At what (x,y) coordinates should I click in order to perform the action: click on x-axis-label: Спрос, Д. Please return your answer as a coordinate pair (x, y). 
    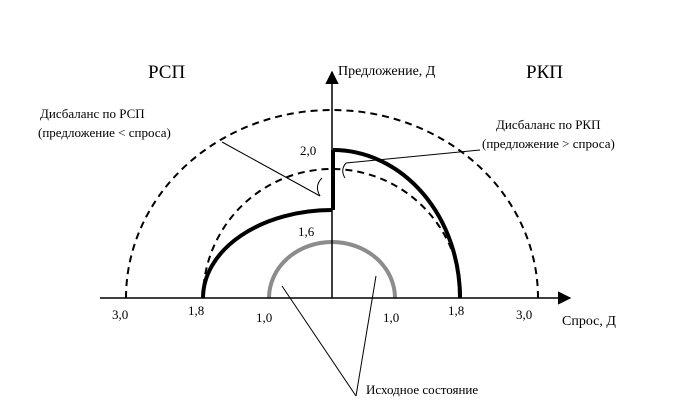
    Looking at the image, I should click on (589, 321).